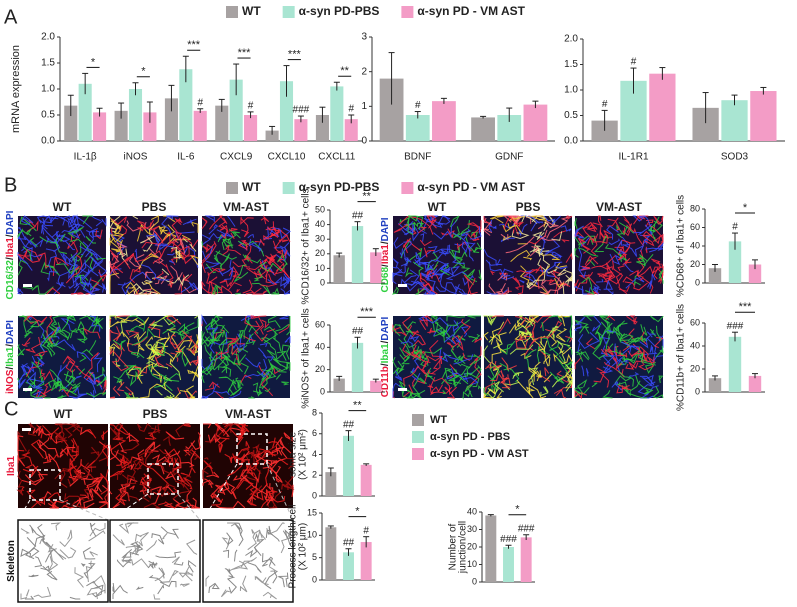 The height and width of the screenshot is (607, 797). What do you see at coordinates (681, 357) in the screenshot?
I see `y-axis-label: %CD11b+ of Iba1+ cells` at bounding box center [681, 357].